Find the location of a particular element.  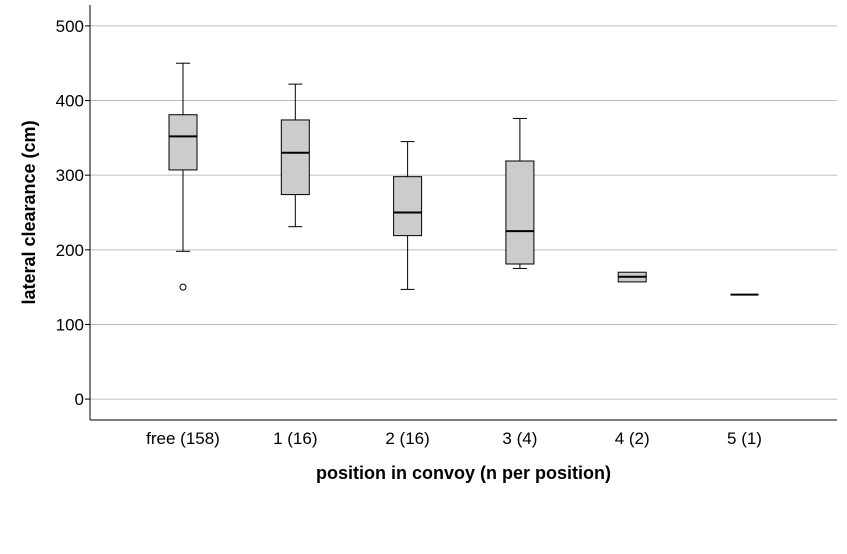

x-tick-label: 1 (16) is located at coordinates (295, 438).